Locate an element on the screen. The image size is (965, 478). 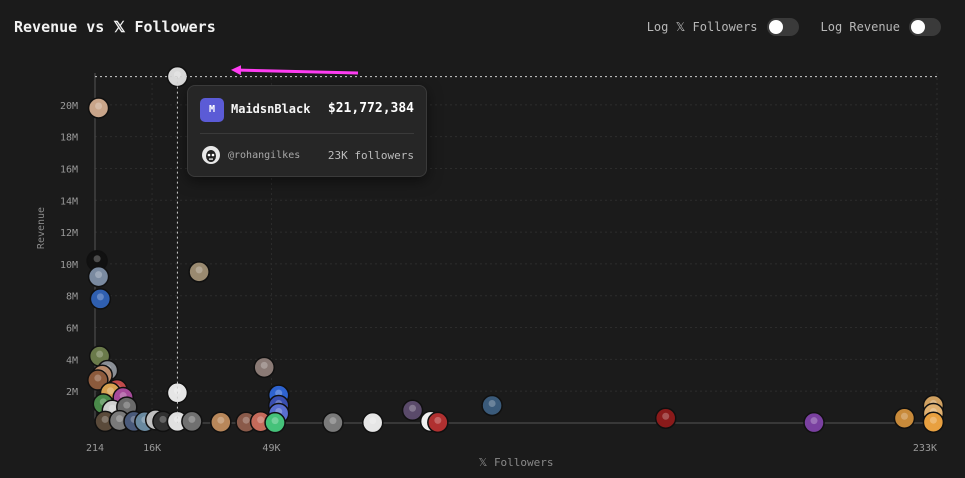
log-revenue-toggle: Log Revenue is located at coordinates (881, 27).